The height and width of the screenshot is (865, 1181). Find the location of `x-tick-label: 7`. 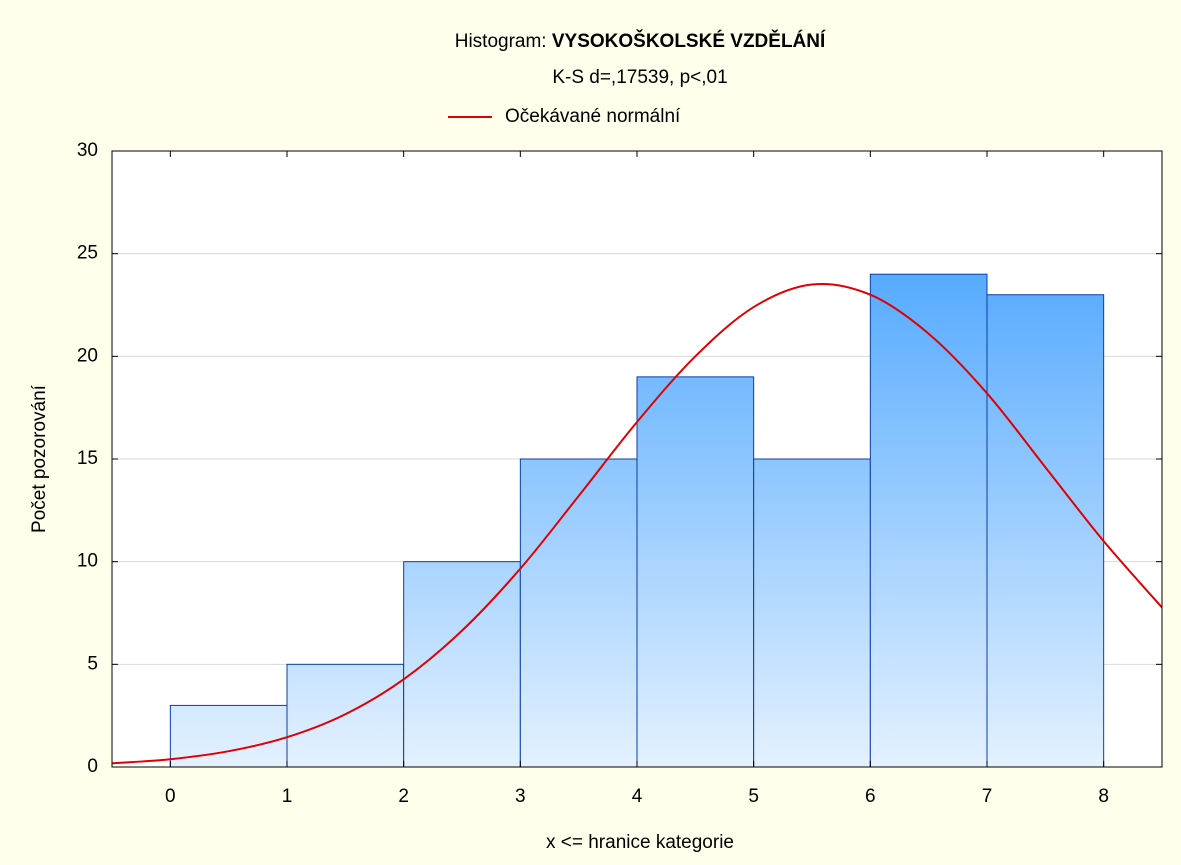

x-tick-label: 7 is located at coordinates (987, 796).